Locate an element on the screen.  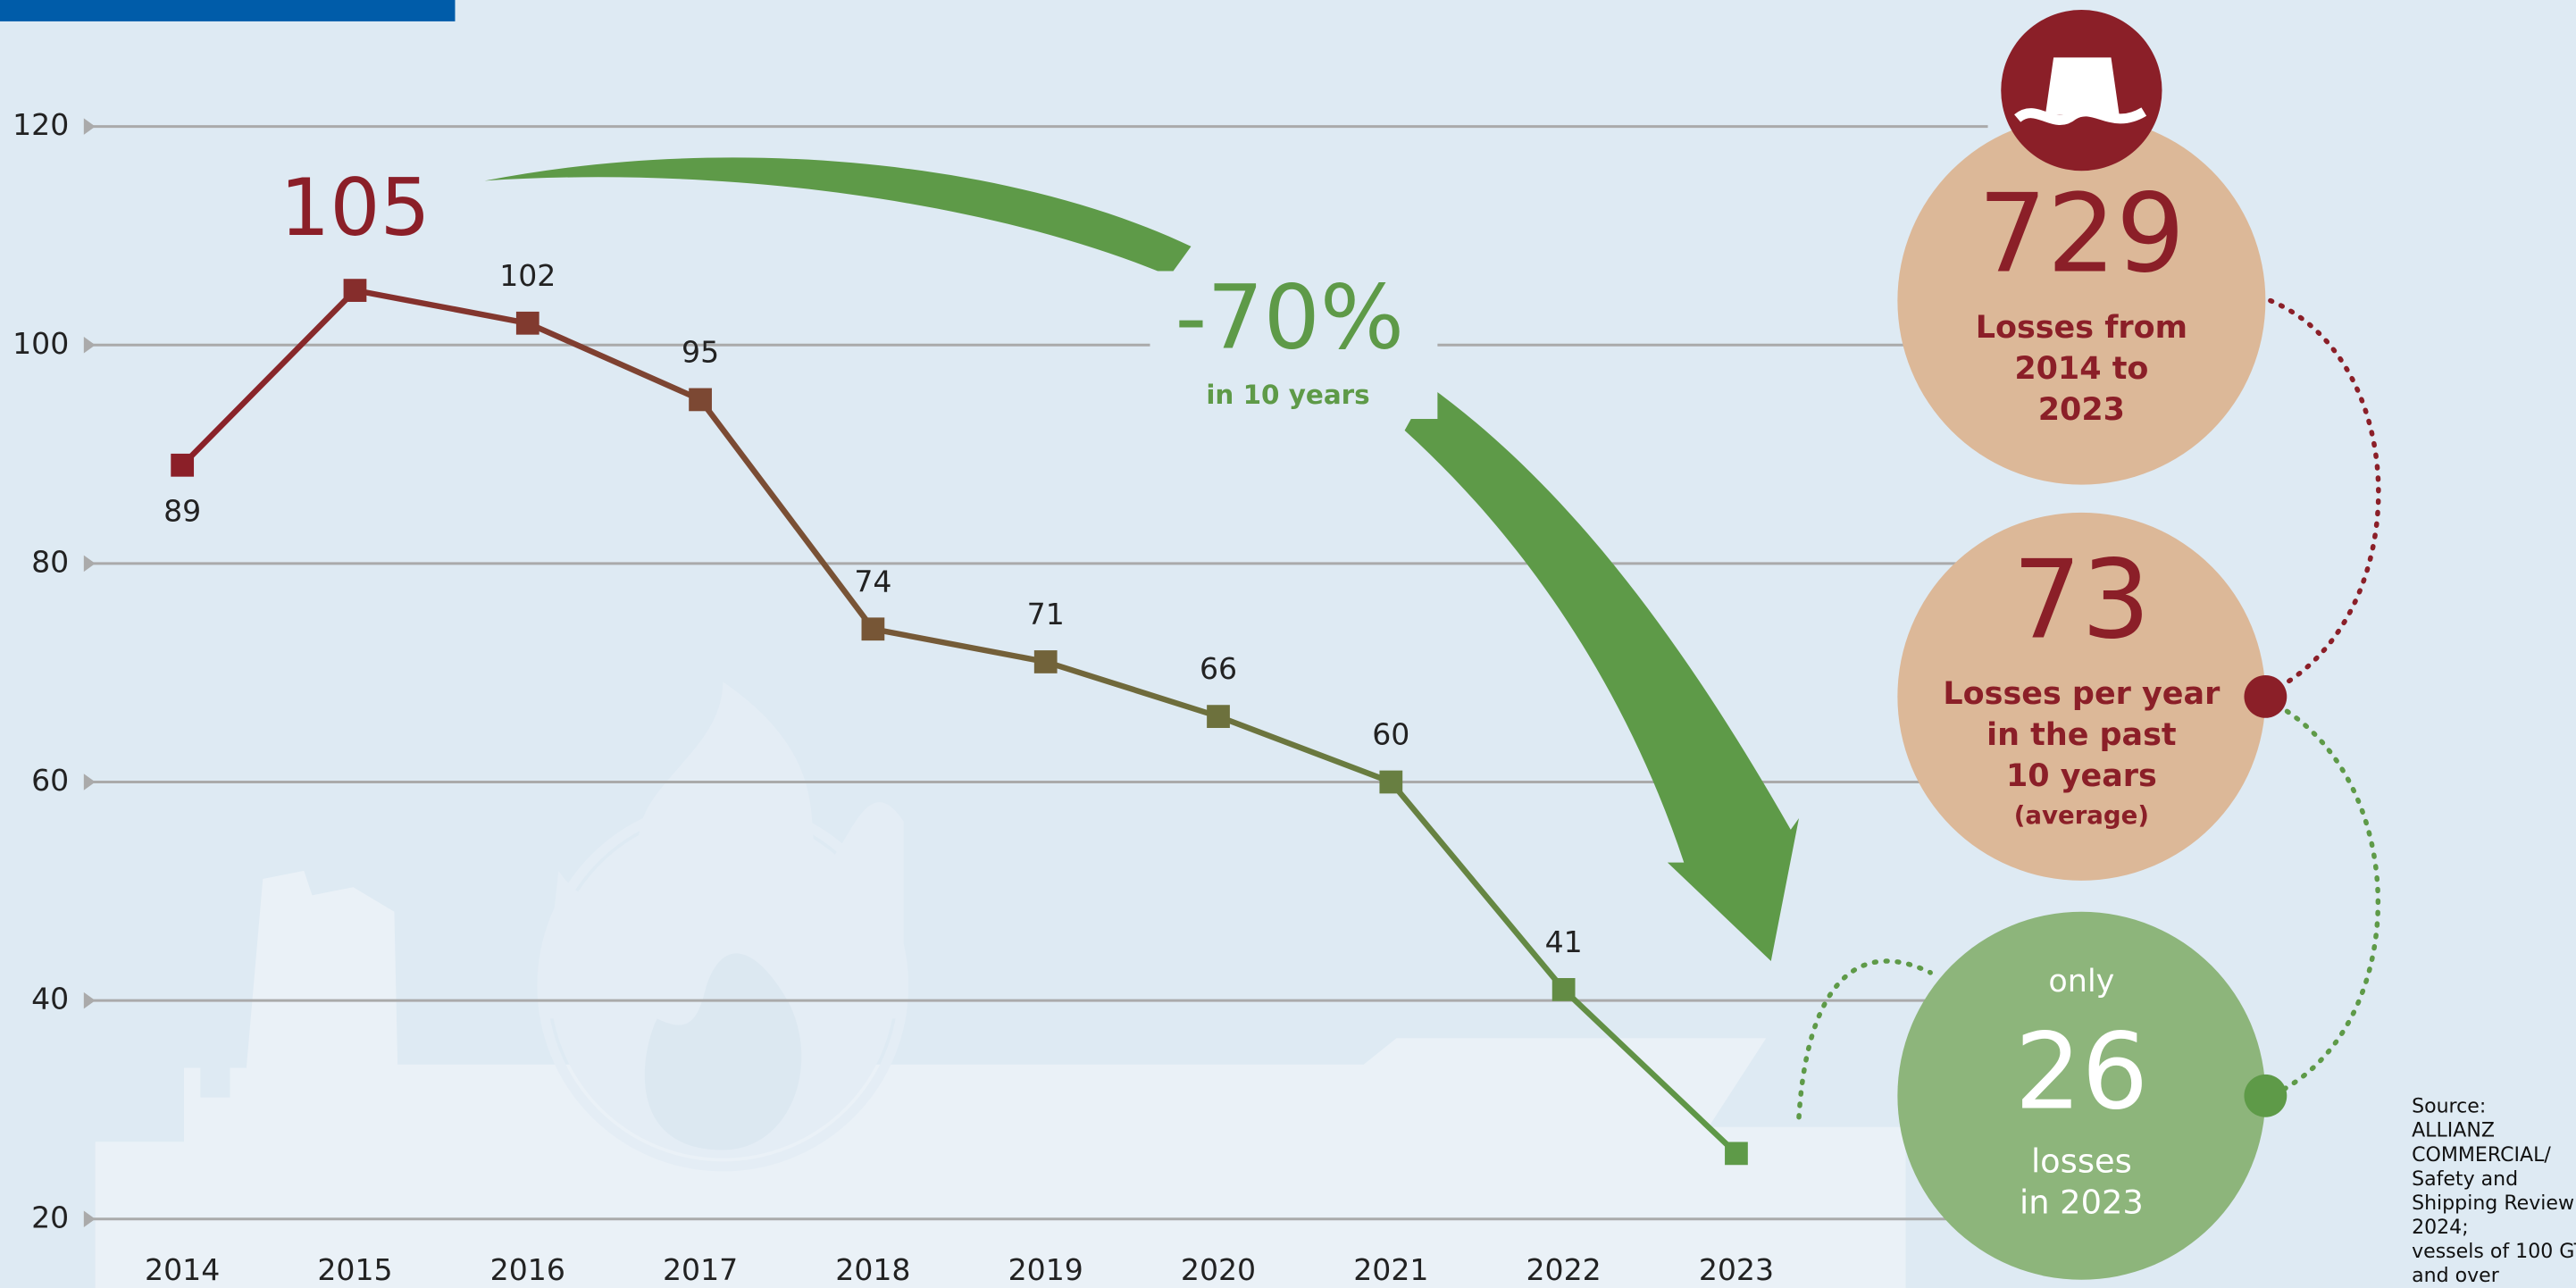
ship-icon is located at coordinates (2081, 91).